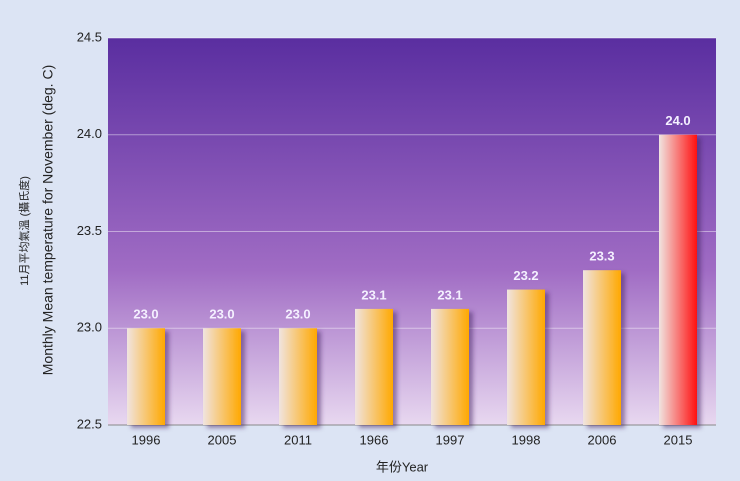 This screenshot has height=481, width=740. Describe the element at coordinates (89, 36) in the screenshot. I see `y-tick-label: 24.5` at that location.